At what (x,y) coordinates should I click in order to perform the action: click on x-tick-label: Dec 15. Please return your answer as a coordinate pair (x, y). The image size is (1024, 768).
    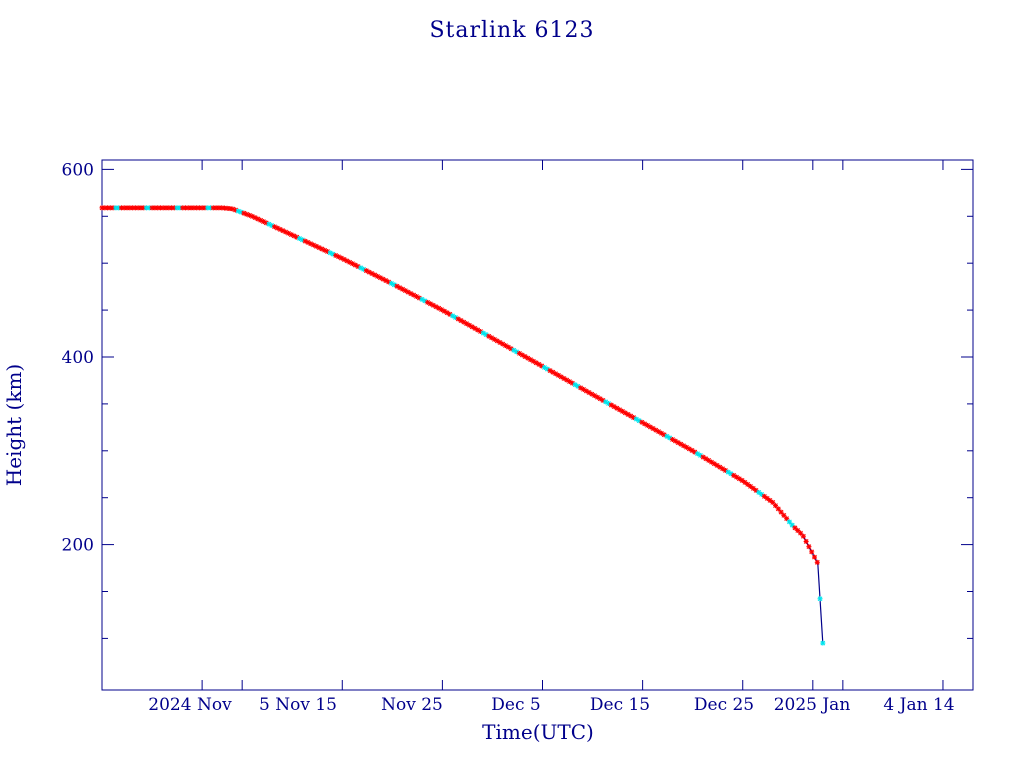
    Looking at the image, I should click on (620, 705).